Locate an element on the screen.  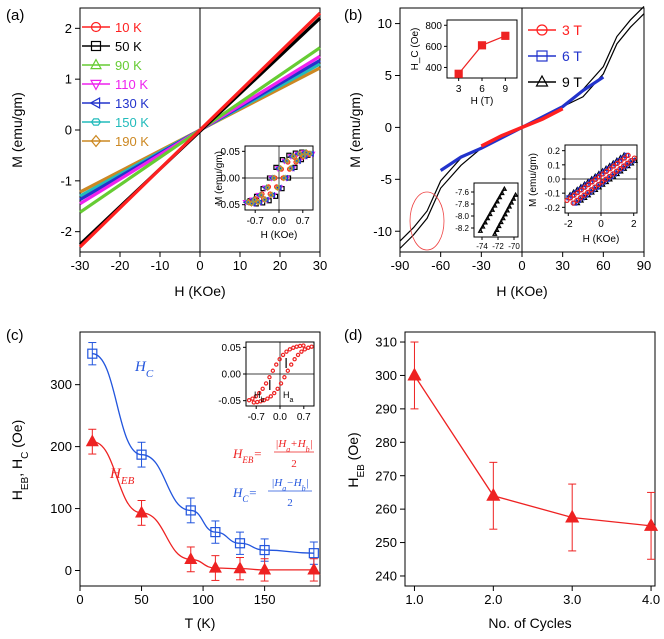
panel-b-inset-hc-xlabel: H (T) is located at coordinates (482, 101).